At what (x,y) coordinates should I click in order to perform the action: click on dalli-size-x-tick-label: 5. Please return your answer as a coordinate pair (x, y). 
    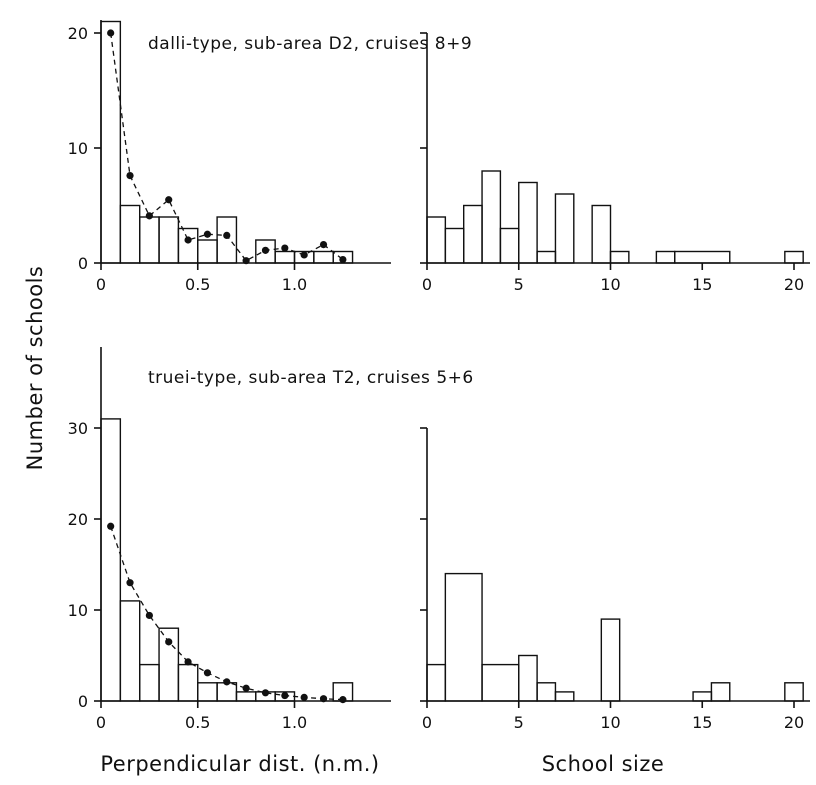
    Looking at the image, I should click on (519, 284).